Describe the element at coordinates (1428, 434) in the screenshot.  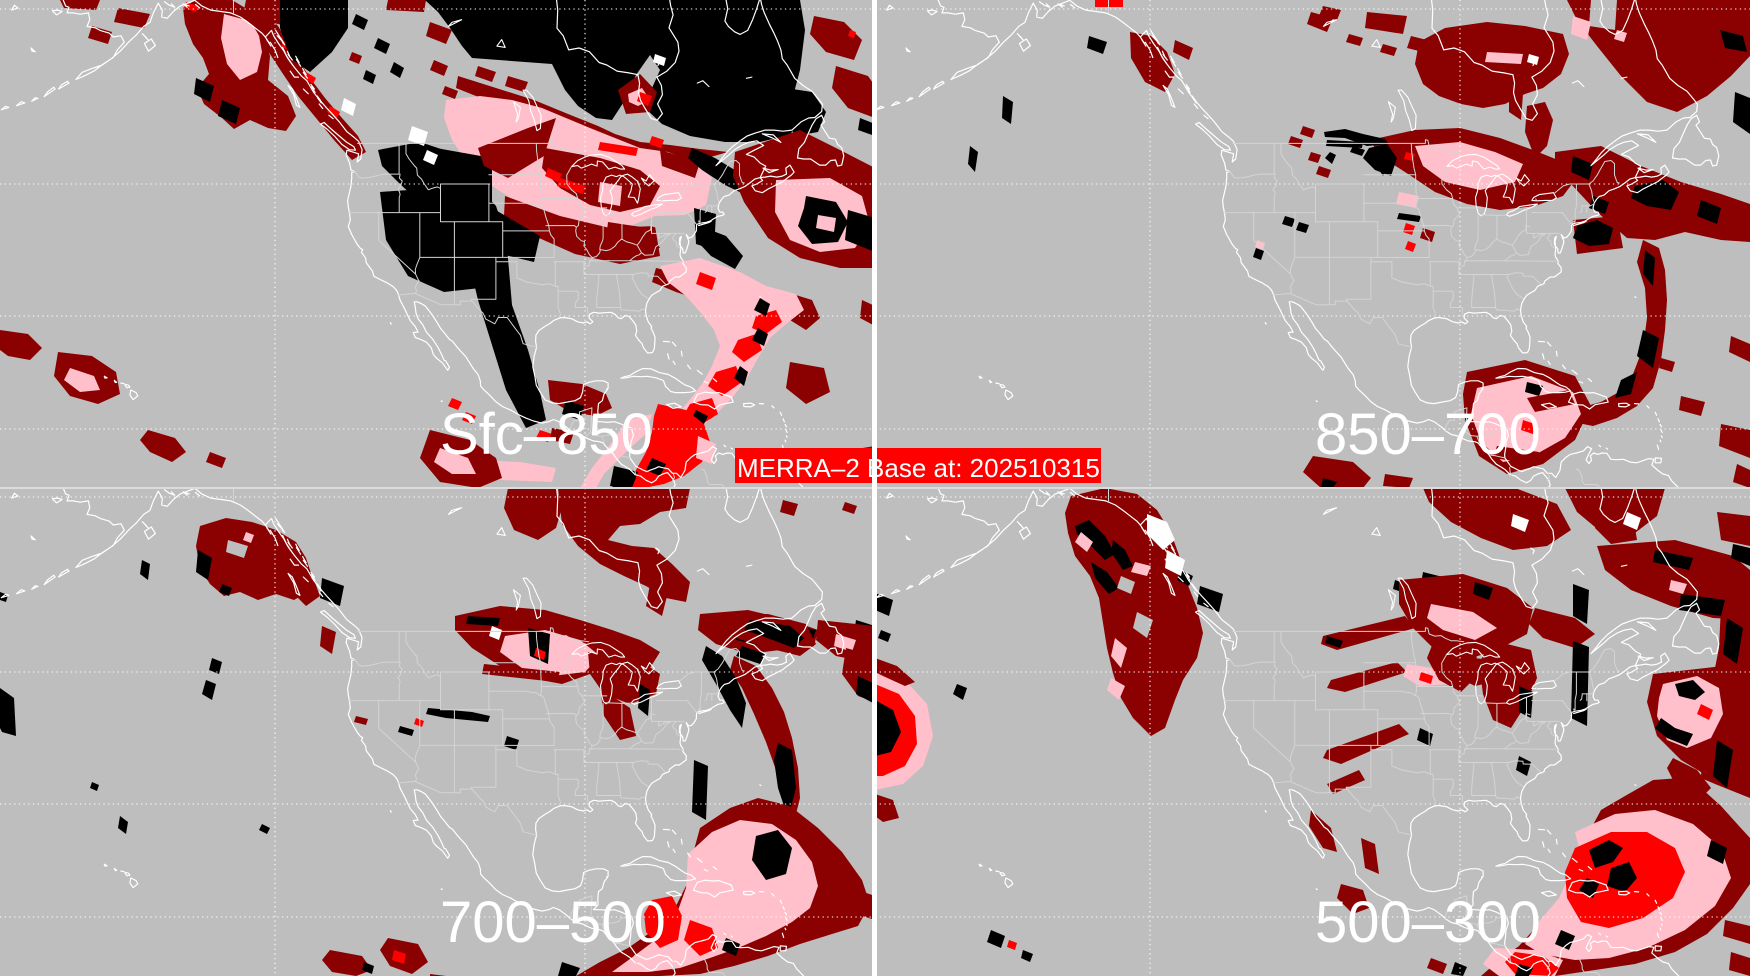
I see `svg-text: 850–700` at that location.